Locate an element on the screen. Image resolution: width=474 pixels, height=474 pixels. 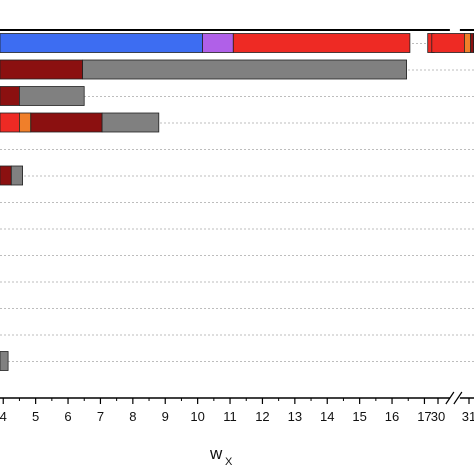
axis-break-gap is located at coordinates (454, 398).